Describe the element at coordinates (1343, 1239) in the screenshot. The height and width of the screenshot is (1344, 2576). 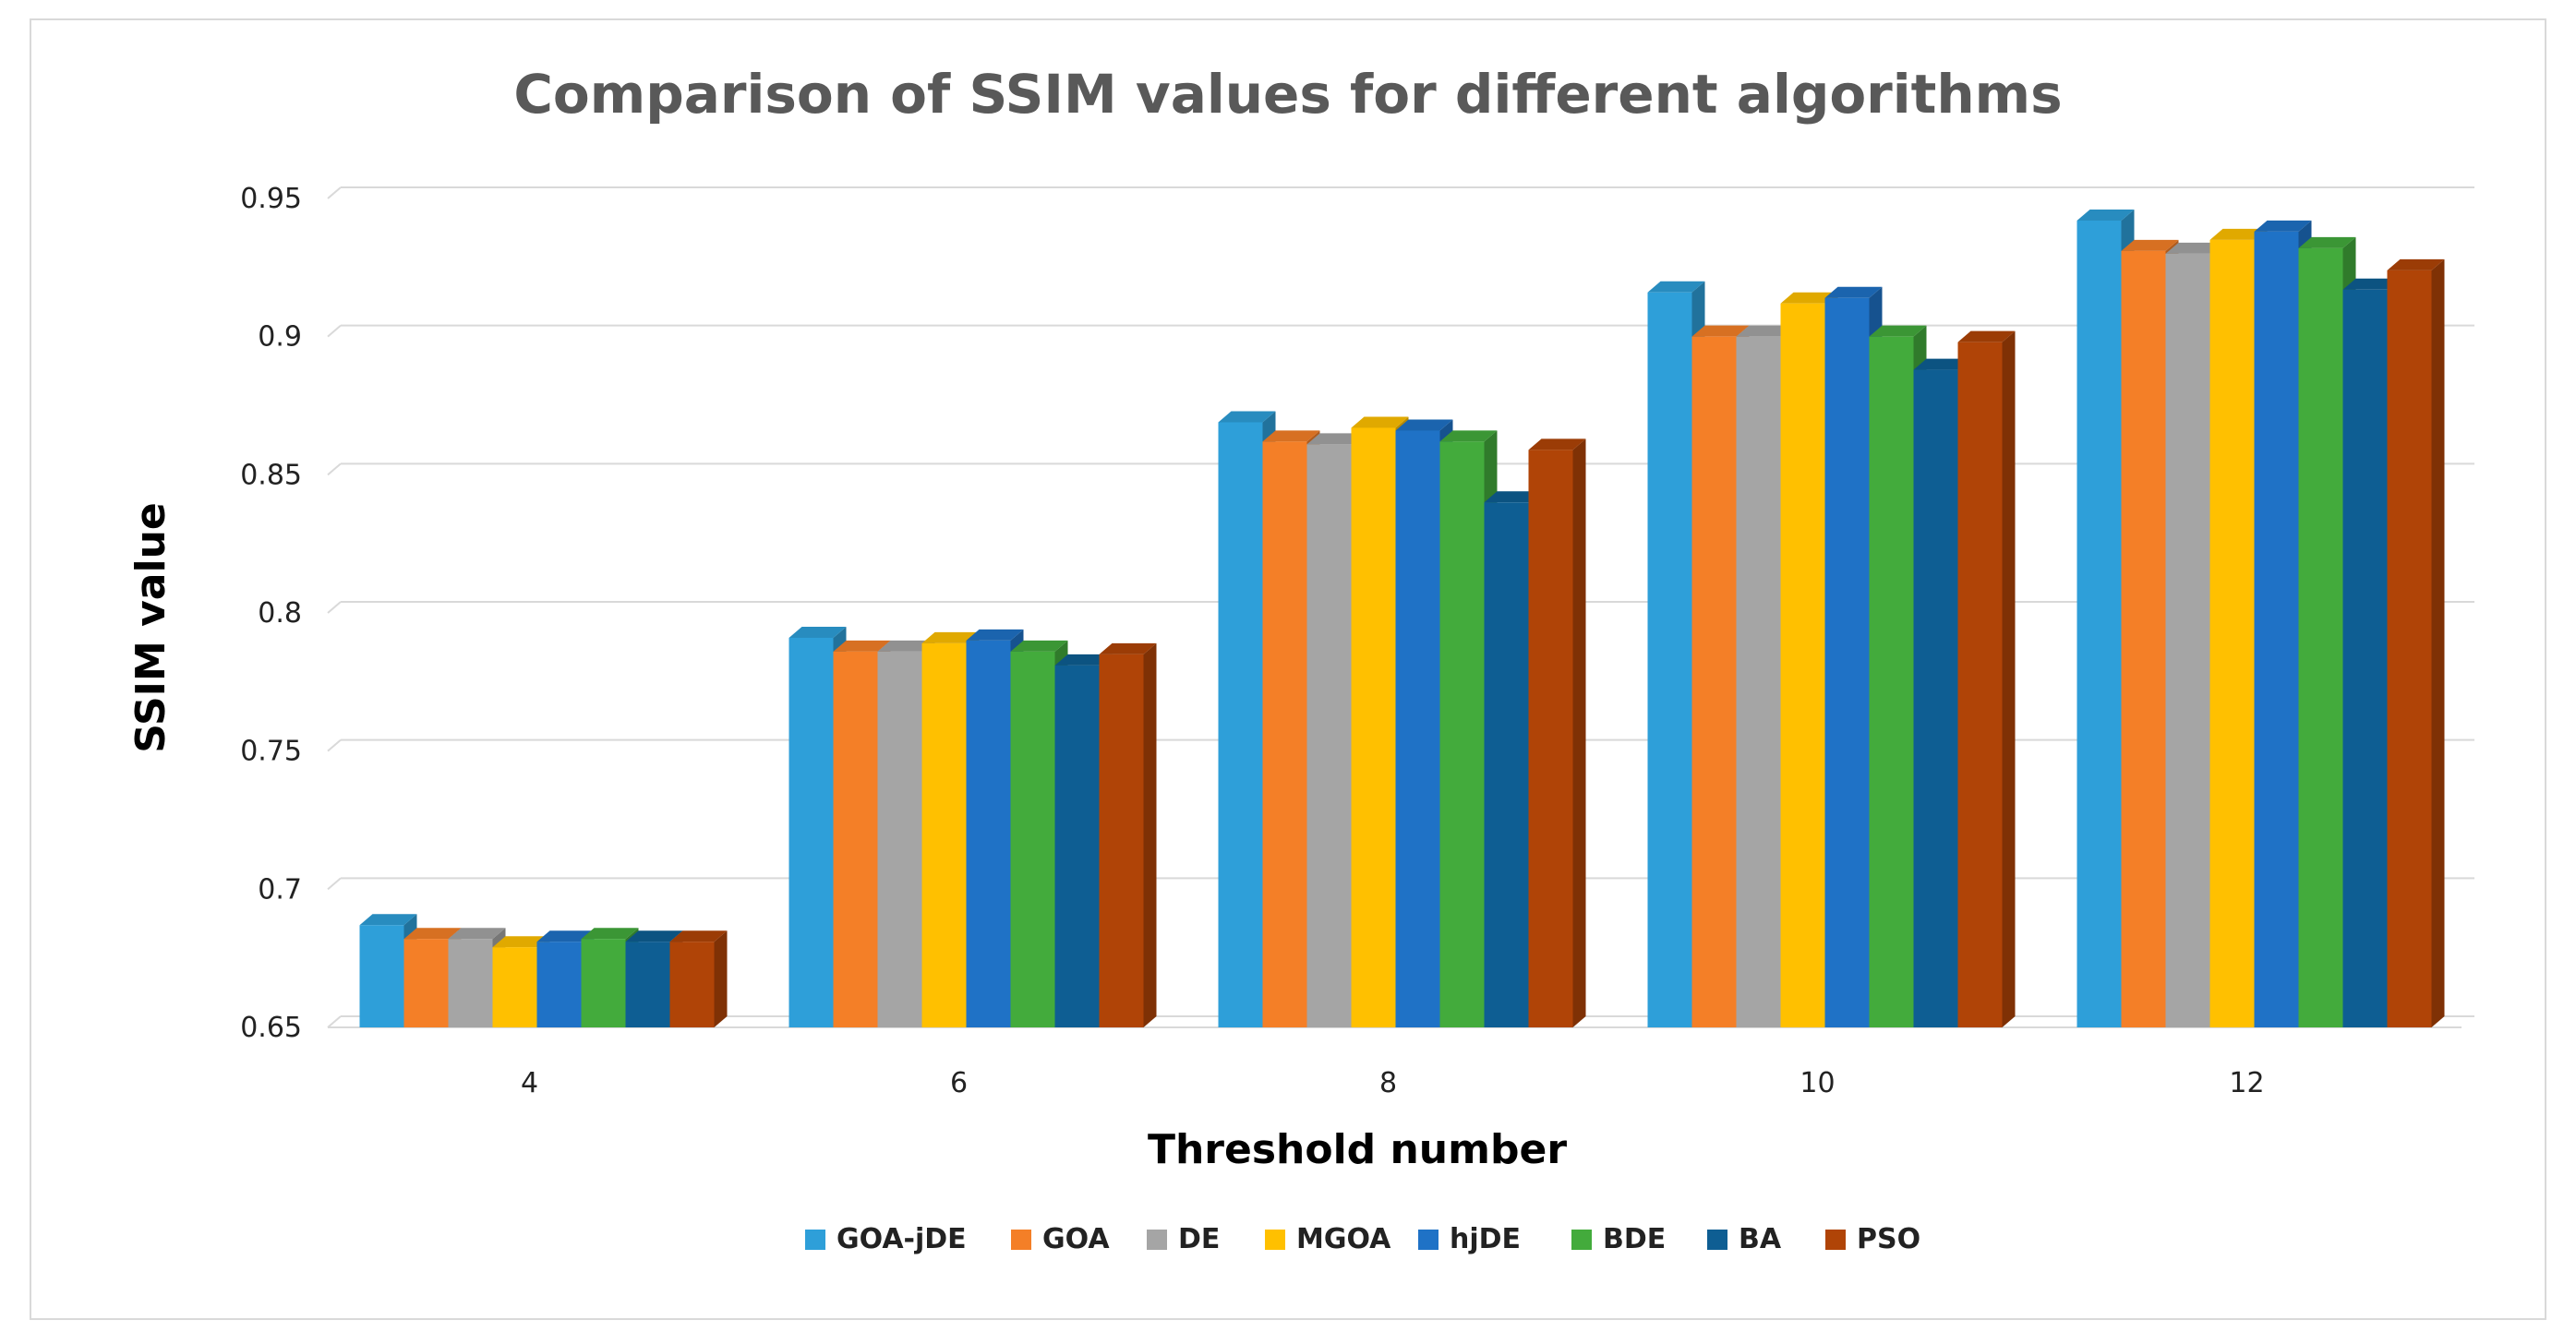
I see `legend-label: MGOA` at that location.